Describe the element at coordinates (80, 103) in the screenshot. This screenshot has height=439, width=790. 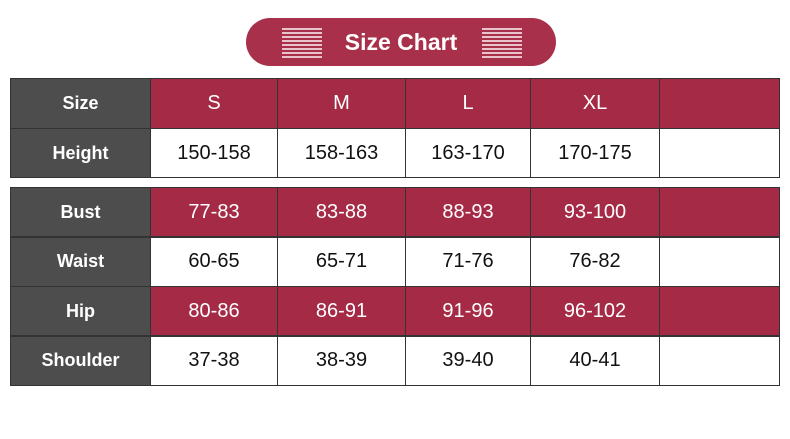
I see `row-label: Size` at that location.